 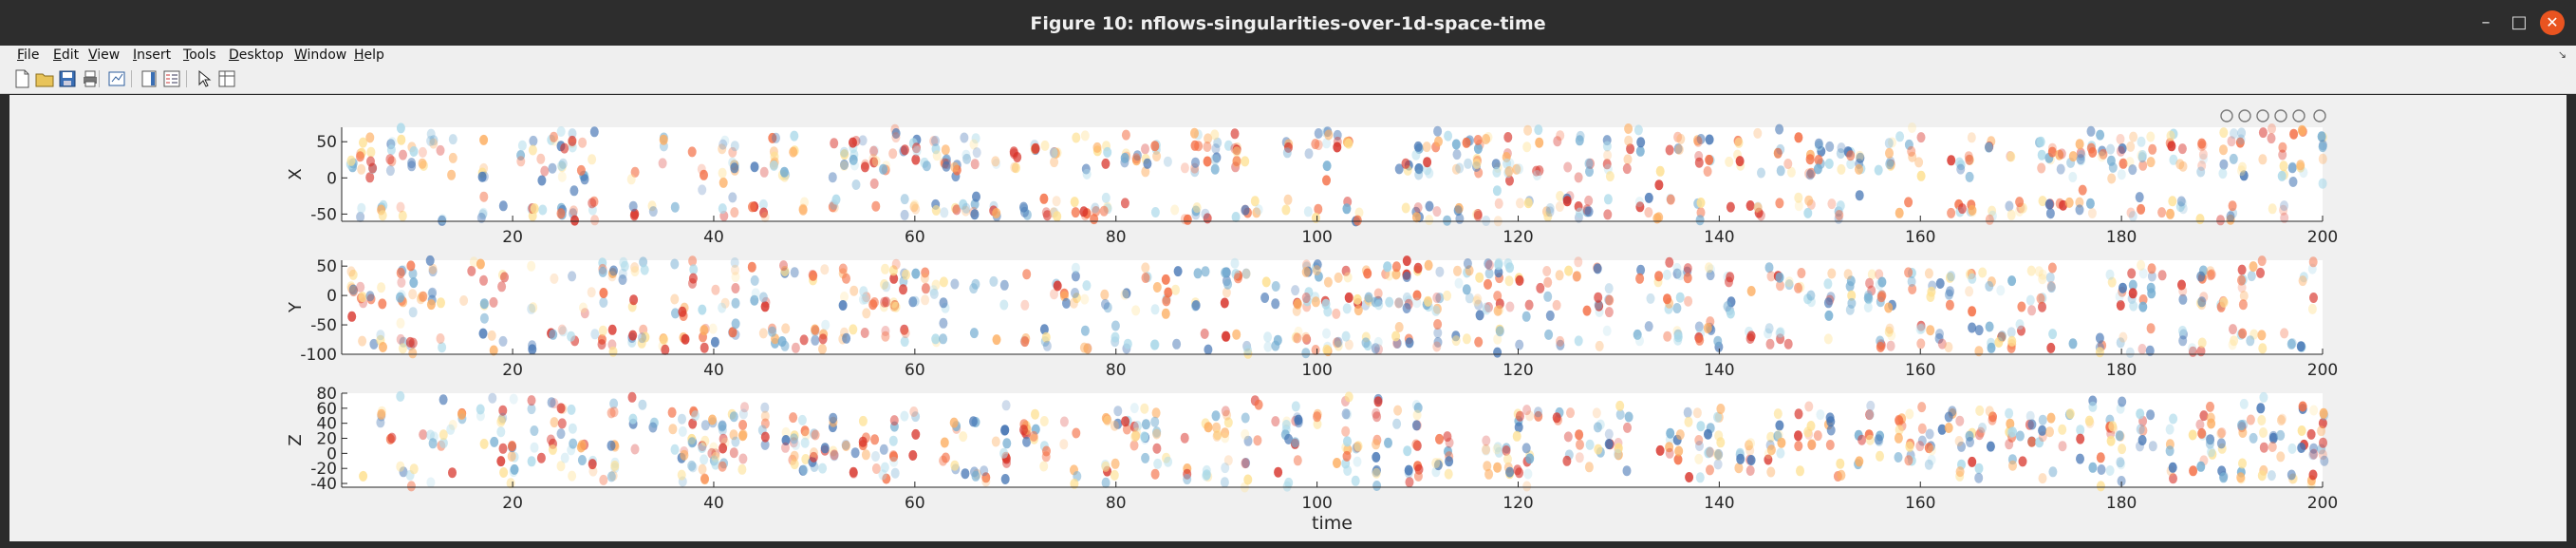 I want to click on close-button: ✕, so click(x=2552, y=22).